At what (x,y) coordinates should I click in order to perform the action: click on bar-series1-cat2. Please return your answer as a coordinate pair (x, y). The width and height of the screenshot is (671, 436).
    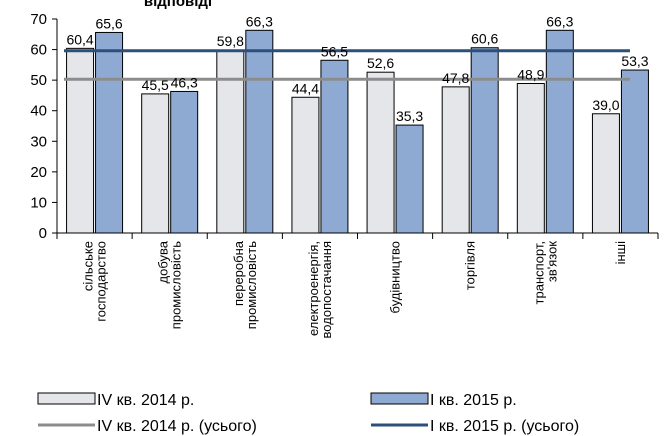
    Looking at the image, I should click on (155, 163).